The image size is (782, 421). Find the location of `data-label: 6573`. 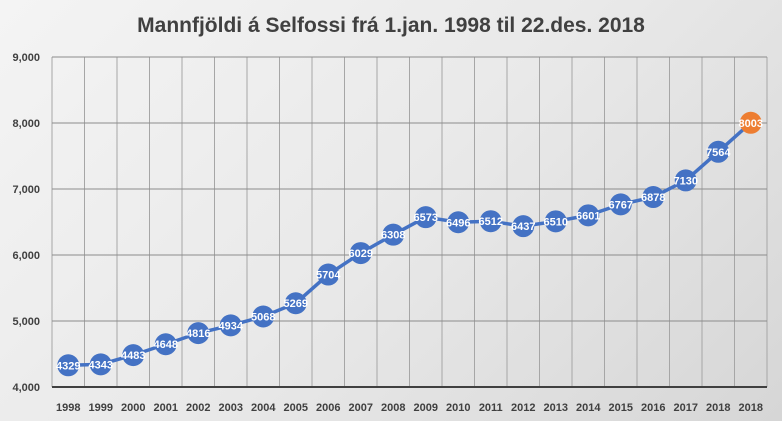

data-label: 6573 is located at coordinates (426, 218).